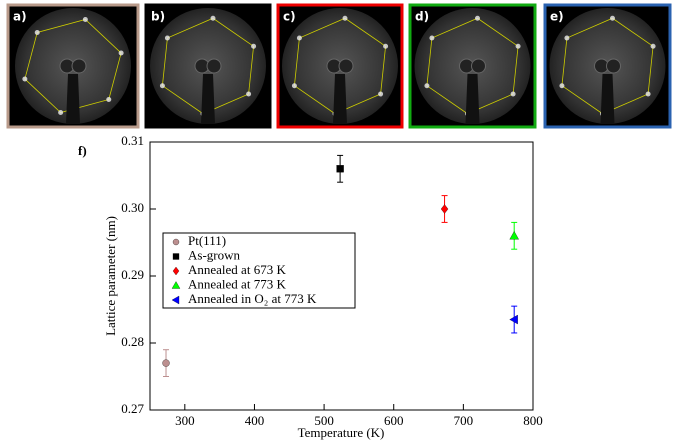  I want to click on x-axis-label: Temperature (K), so click(341, 432).